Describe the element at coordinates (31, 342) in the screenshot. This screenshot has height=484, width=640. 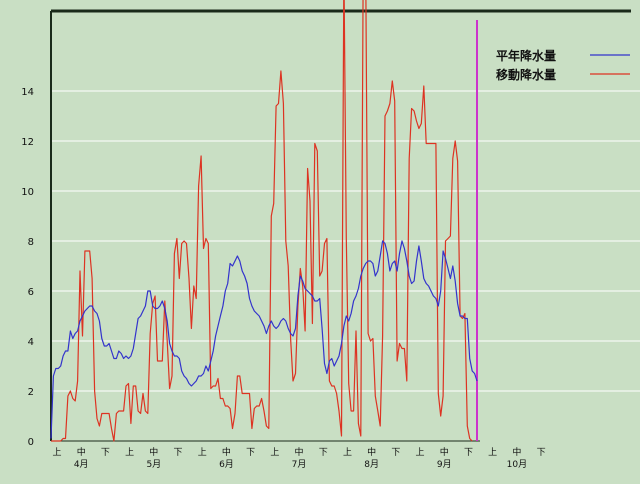
I see `y-tick-label: 4` at that location.